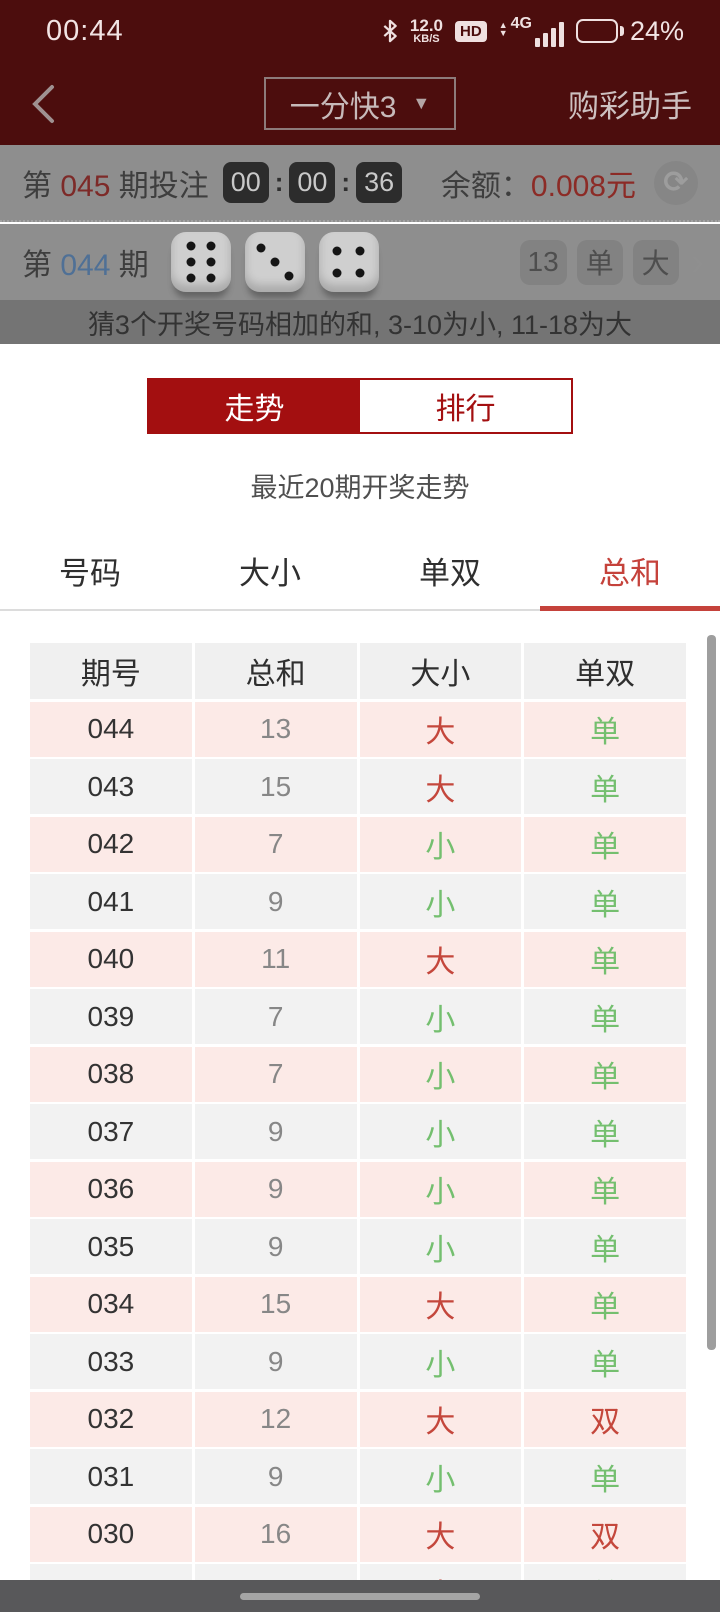 The width and height of the screenshot is (720, 1612). Describe the element at coordinates (543, 262) in the screenshot. I see `sum-badge: 13` at that location.